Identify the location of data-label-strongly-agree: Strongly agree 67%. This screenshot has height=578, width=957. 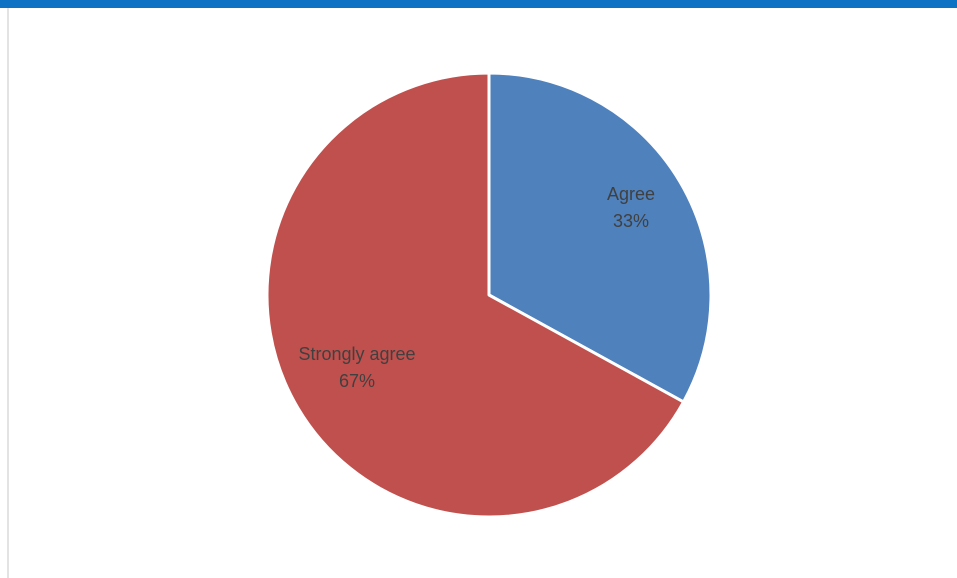
(356, 367).